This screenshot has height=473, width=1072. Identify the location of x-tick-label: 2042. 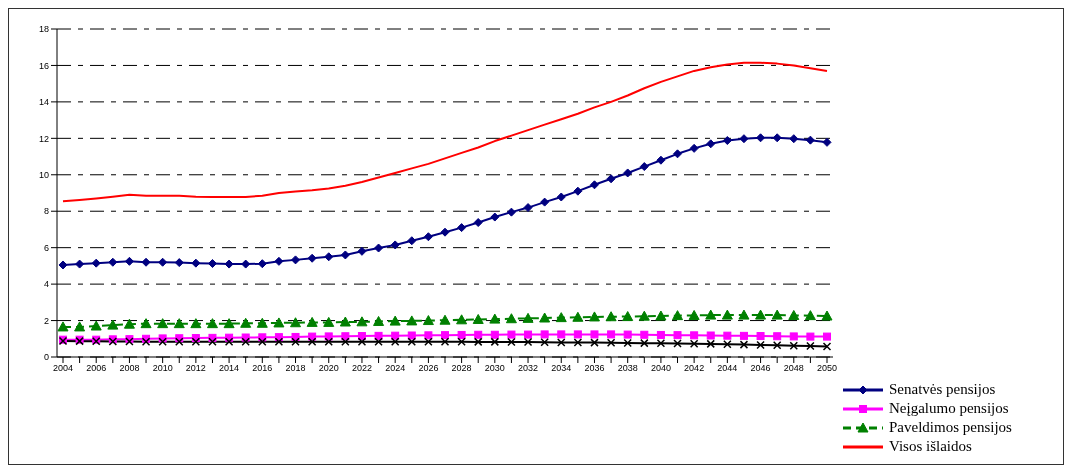
(694, 368).